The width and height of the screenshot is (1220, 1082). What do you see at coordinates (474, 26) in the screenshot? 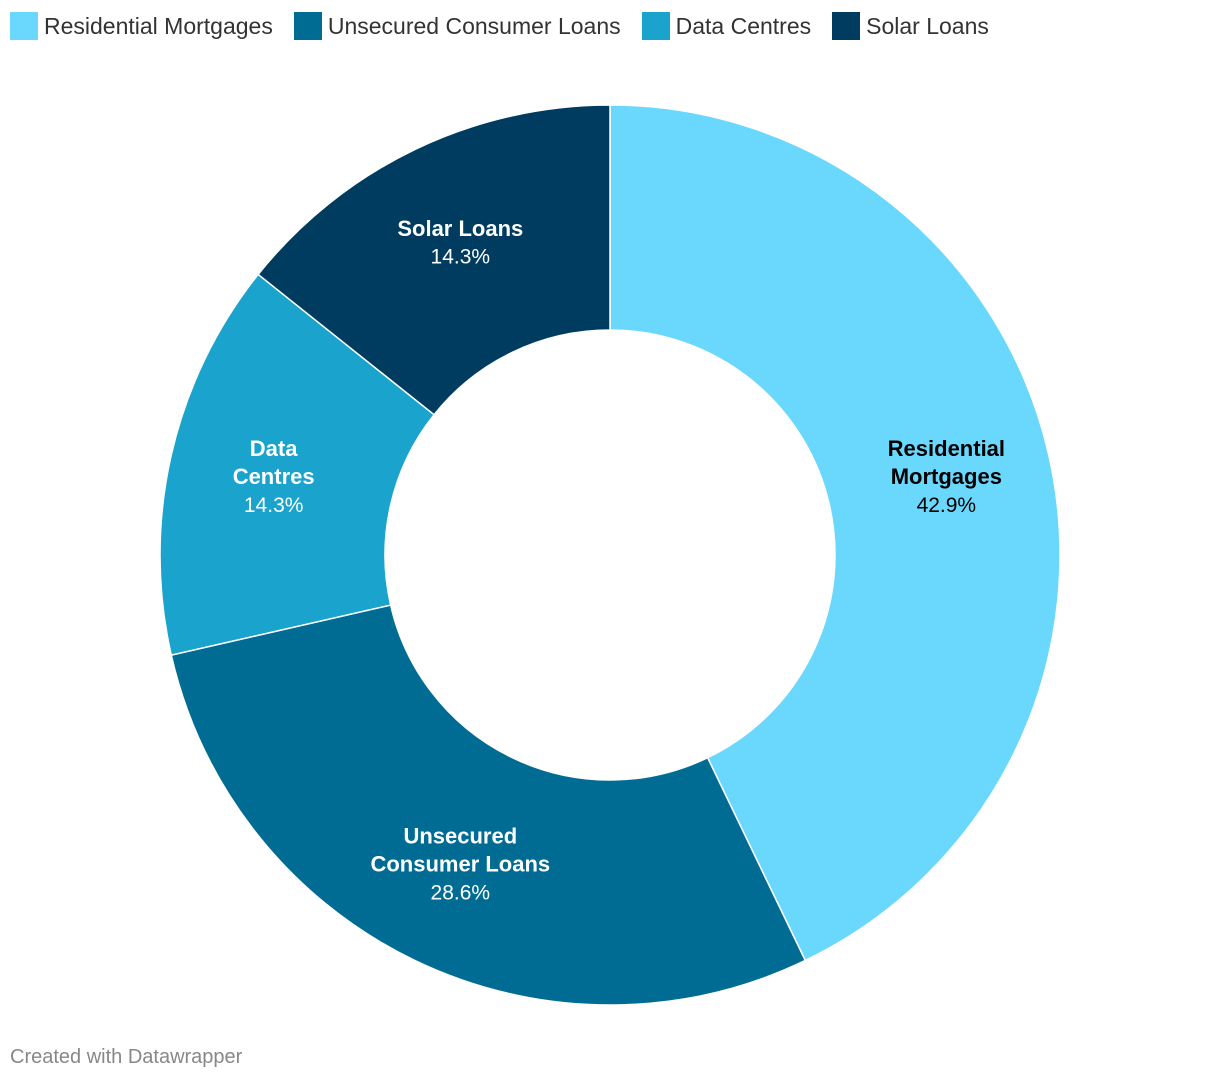
I see `legend-label: Unsecured Consumer Loans` at bounding box center [474, 26].